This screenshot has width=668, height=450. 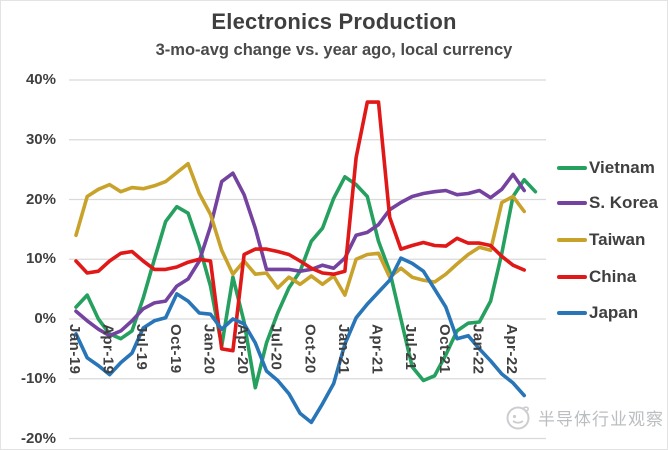 I want to click on legend-item-taiwan: Taiwan, so click(x=601, y=240).